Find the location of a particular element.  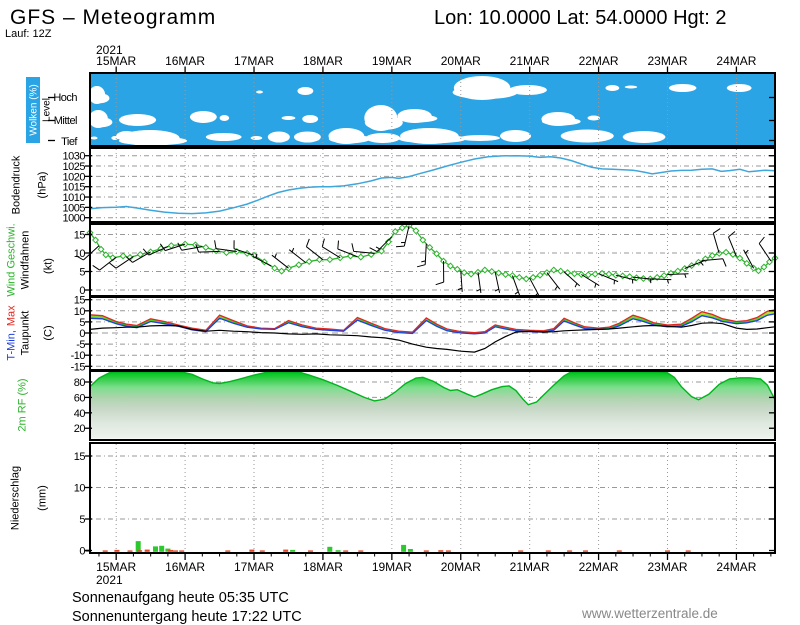

panel-temp-grid is located at coordinates (432, 333).